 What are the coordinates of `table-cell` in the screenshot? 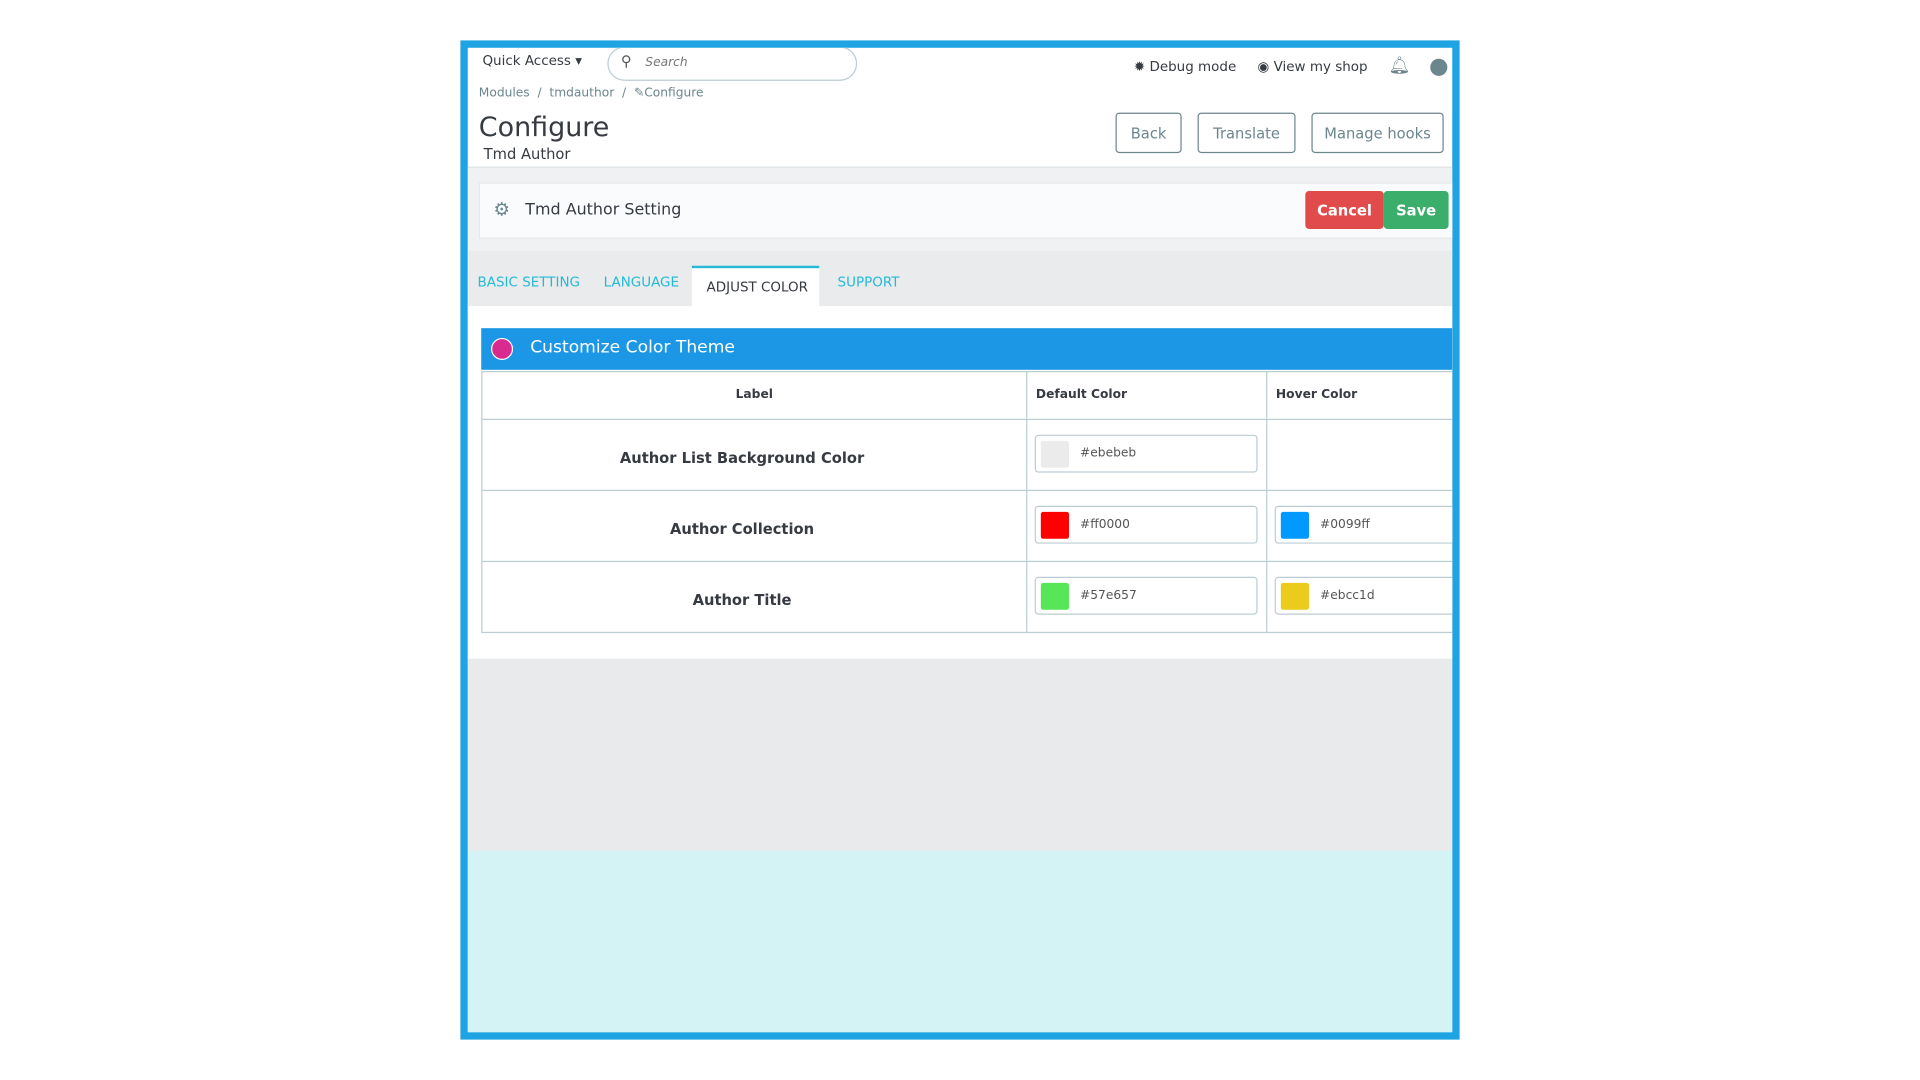 It's located at (1360, 456).